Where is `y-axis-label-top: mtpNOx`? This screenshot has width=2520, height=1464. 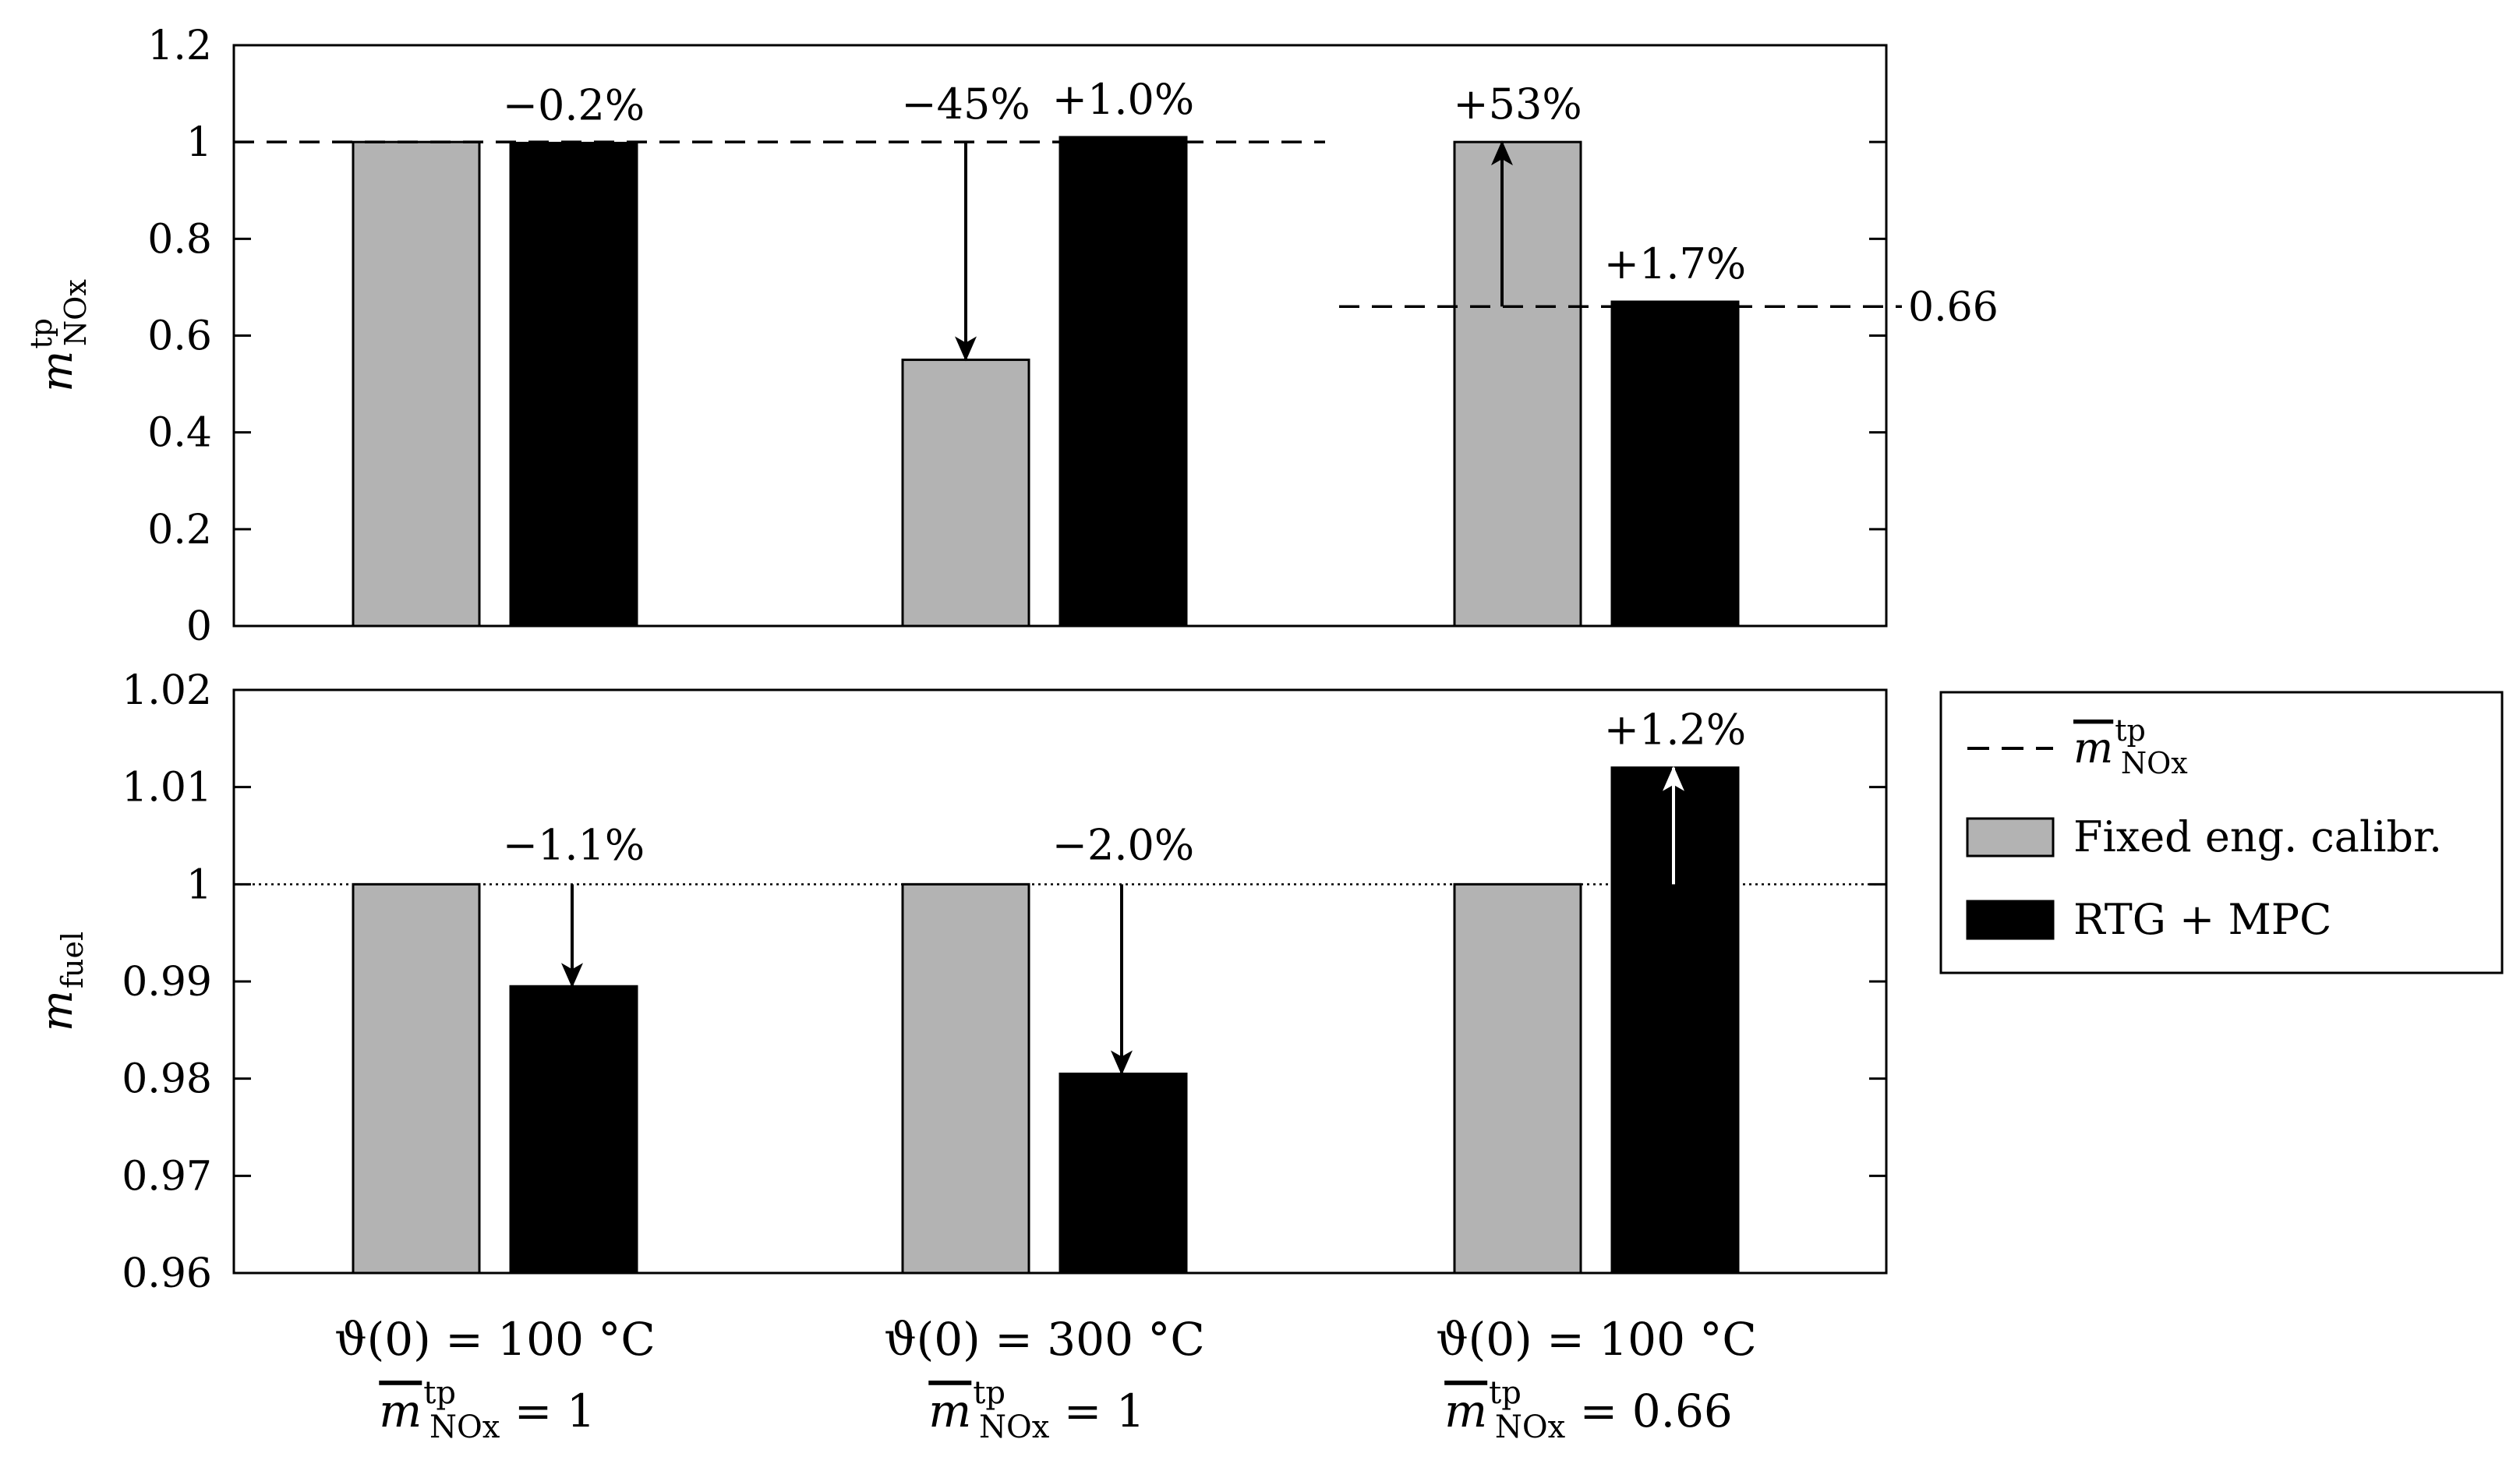 y-axis-label-top: mtpNOx is located at coordinates (59, 335).